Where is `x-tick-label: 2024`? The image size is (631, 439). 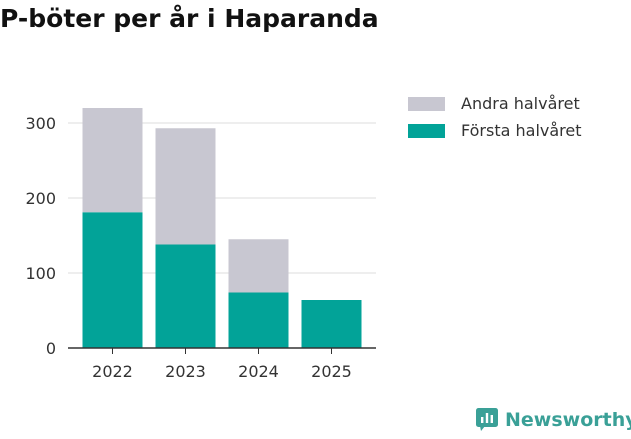 x-tick-label: 2024 is located at coordinates (258, 371).